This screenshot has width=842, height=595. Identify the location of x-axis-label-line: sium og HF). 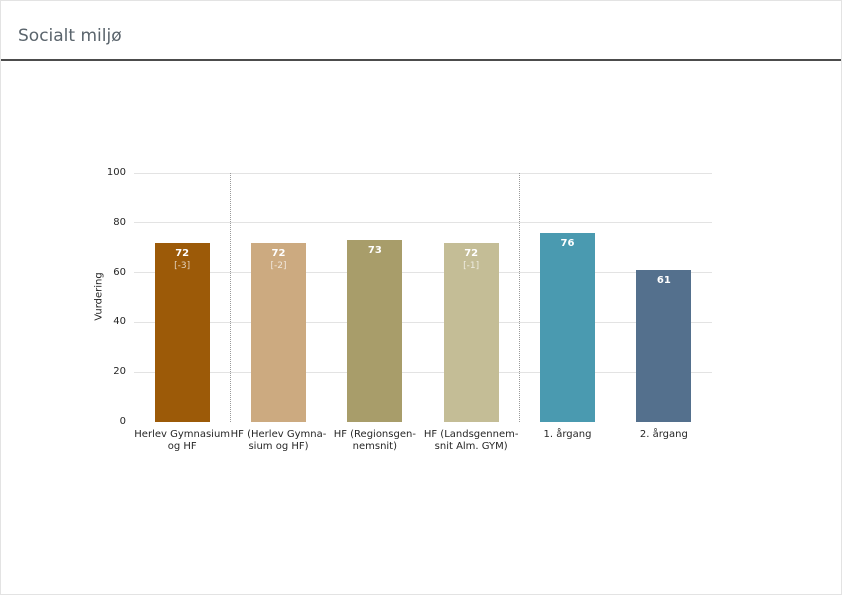
(278, 446).